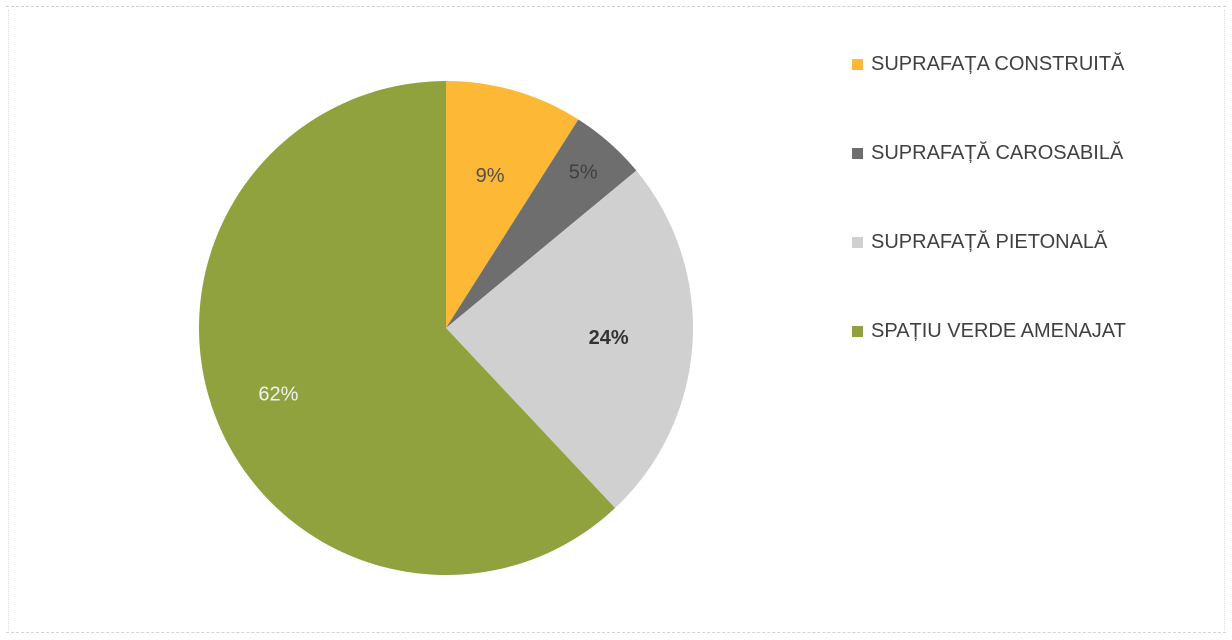 The height and width of the screenshot is (640, 1232). I want to click on legend-item-suprafata-pietonala: SUPRAFAȚĂ PIETONALĂ, so click(989, 242).